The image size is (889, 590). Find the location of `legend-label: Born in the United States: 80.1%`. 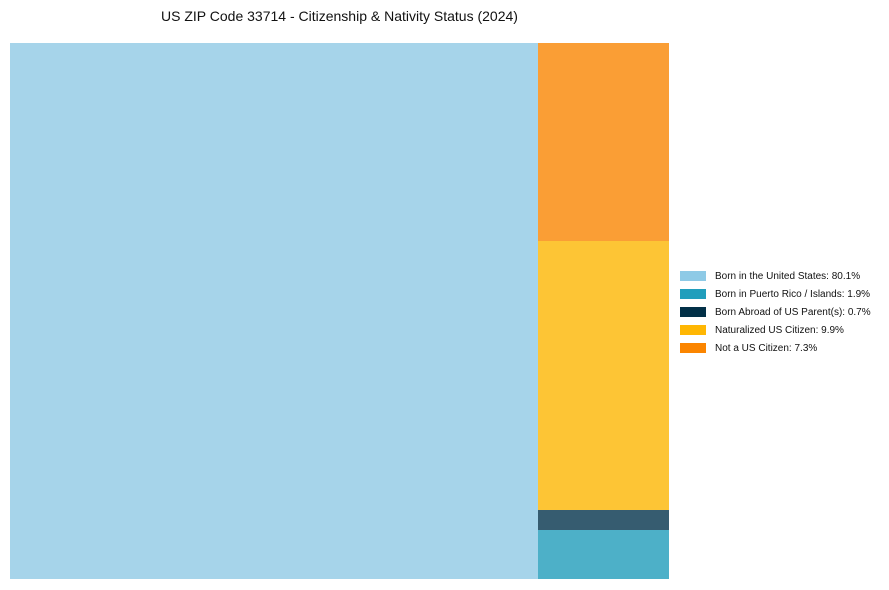

legend-label: Born in the United States: 80.1% is located at coordinates (788, 276).